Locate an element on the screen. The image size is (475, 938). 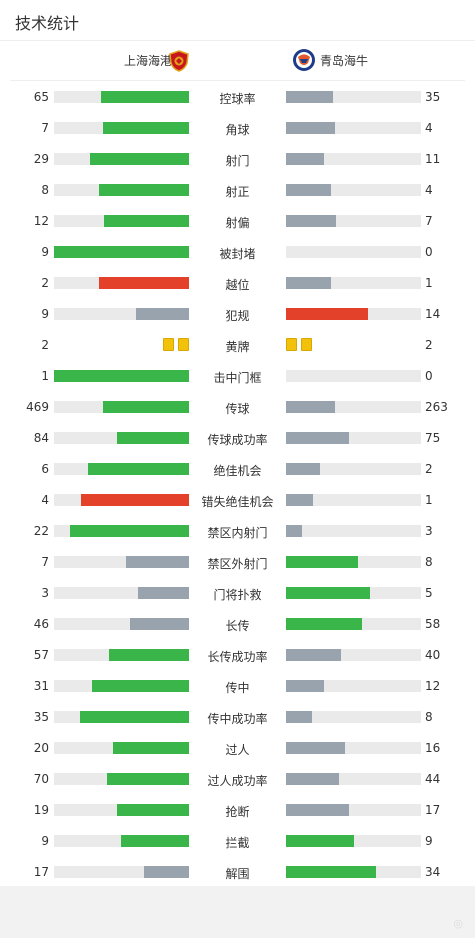
stat-row: 84 传球成功率 75 is located at coordinates (237, 438).